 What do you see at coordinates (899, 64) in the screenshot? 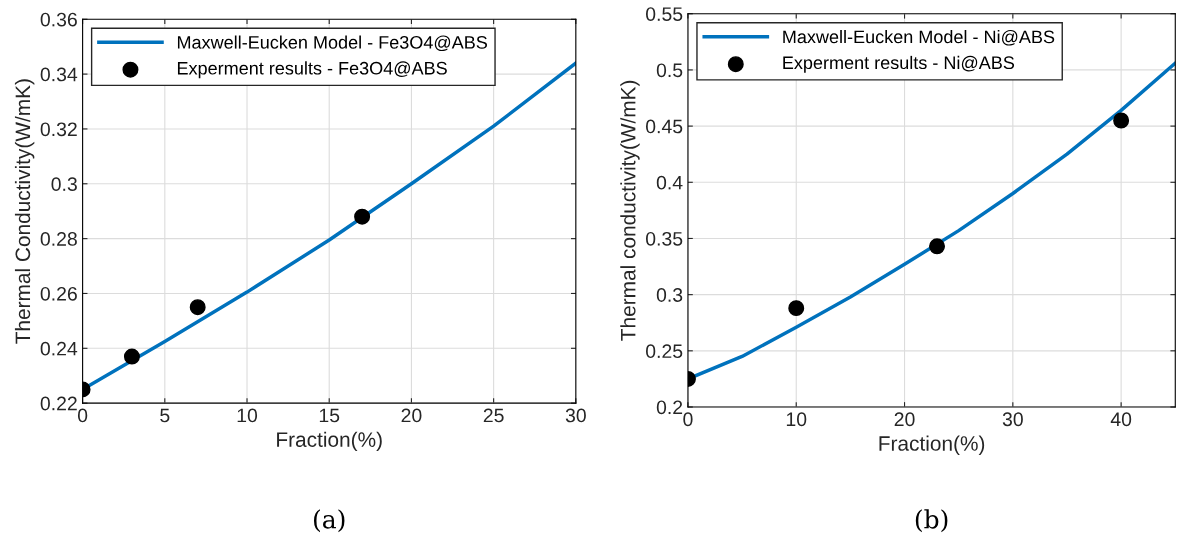
I see `legend-label: Experment results - Ni@ABS` at bounding box center [899, 64].